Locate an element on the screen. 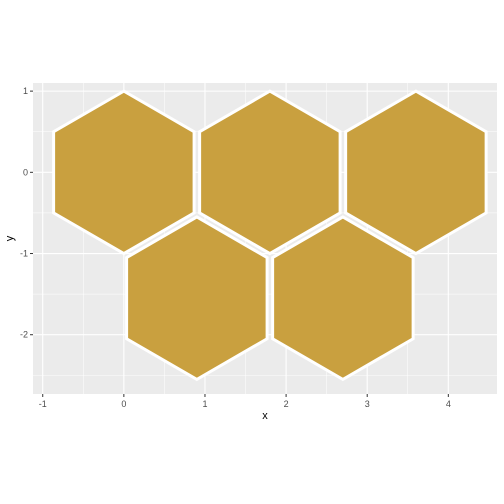 The image size is (504, 504). x-axis-ticks: -1 0 1 2 3 4 is located at coordinates (245, 401).